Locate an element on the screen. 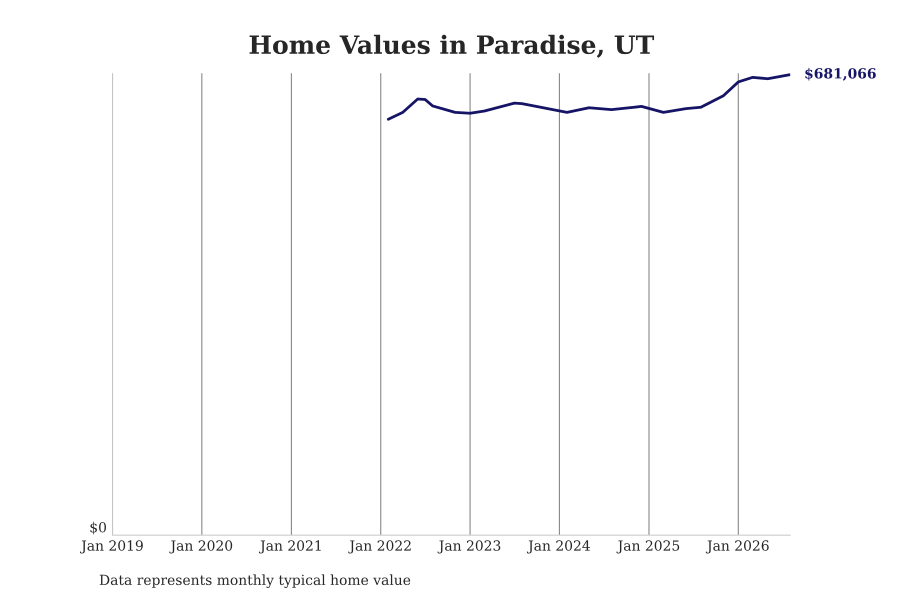 This screenshot has width=900, height=600. x-tick-label: Jan 2022 is located at coordinates (379, 547).